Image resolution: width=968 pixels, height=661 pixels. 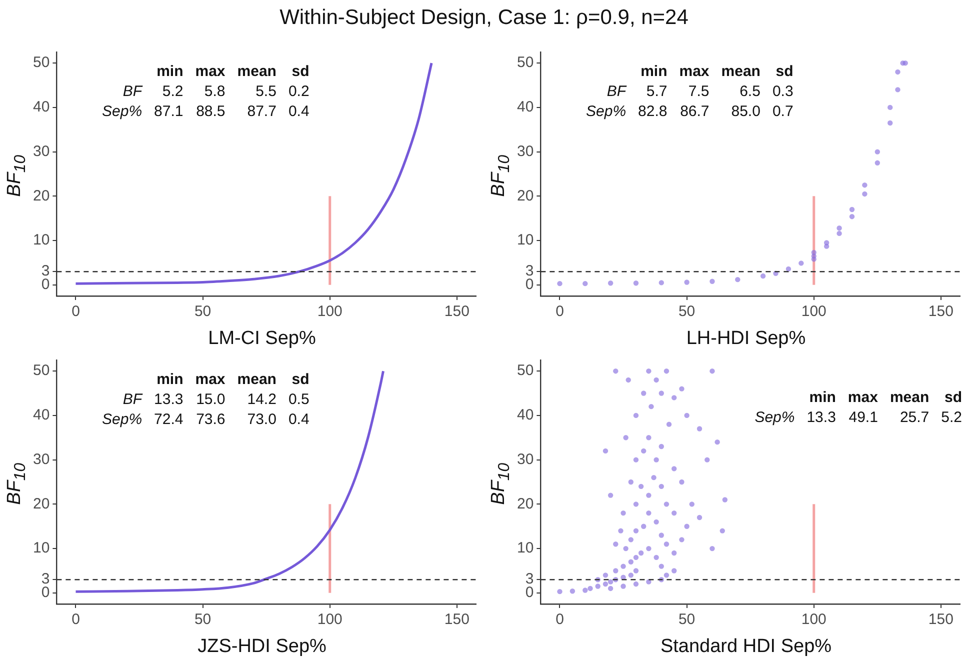 I want to click on text: BF 5.2 5.8 5.5 0.2, so click(x=216, y=91).